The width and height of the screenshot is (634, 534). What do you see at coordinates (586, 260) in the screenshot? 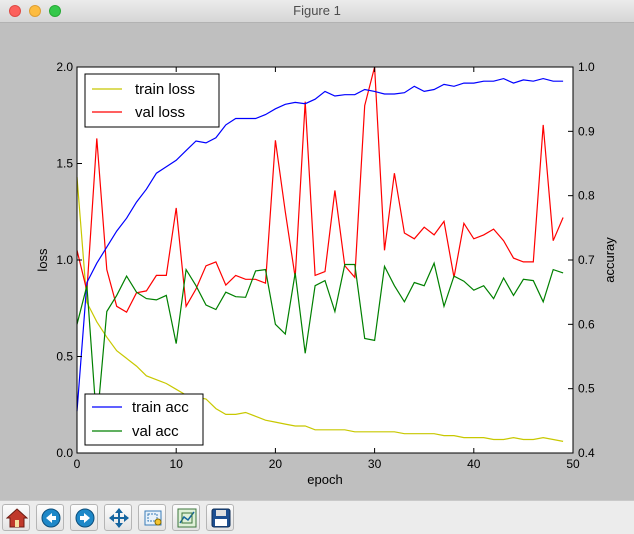
I see `y2-tick-label: 0.7` at bounding box center [586, 260].